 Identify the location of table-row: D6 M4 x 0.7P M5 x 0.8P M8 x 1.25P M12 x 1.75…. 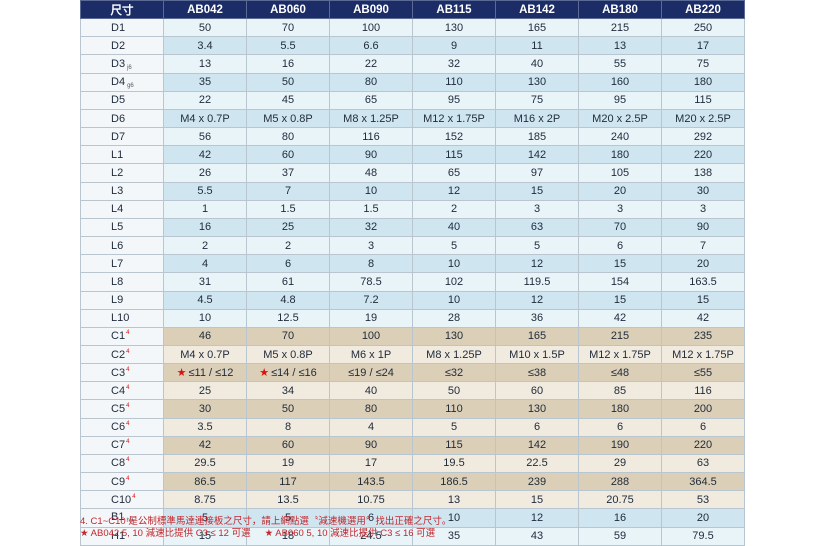
(412, 118).